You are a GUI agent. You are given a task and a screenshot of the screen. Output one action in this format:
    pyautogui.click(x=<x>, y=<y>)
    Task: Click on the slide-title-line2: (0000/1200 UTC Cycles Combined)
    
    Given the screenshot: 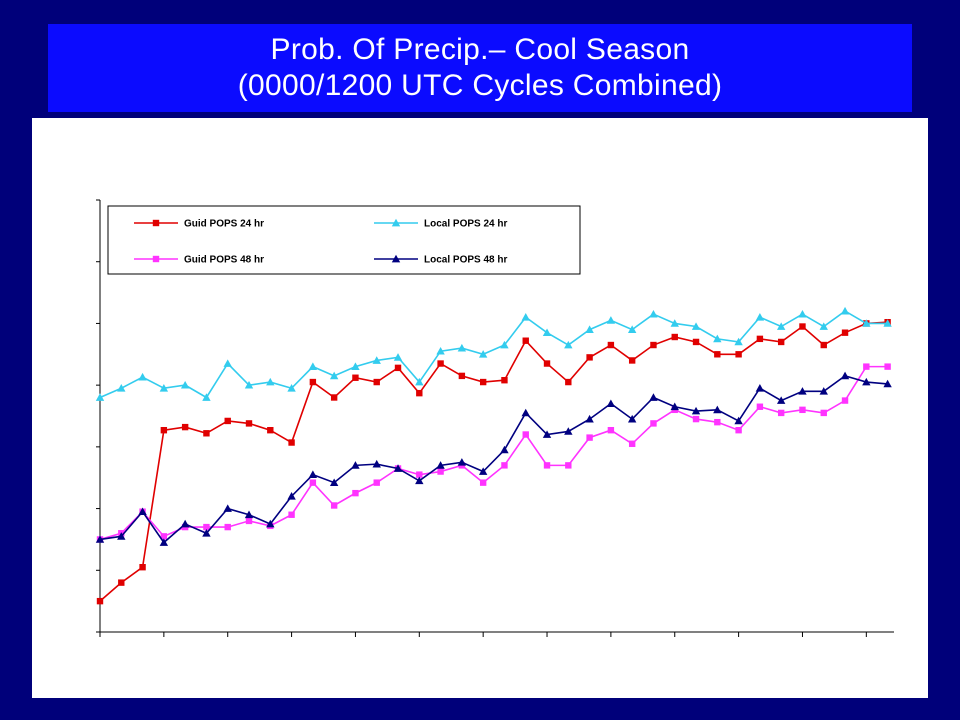 What is the action you would take?
    pyautogui.click(x=480, y=85)
    